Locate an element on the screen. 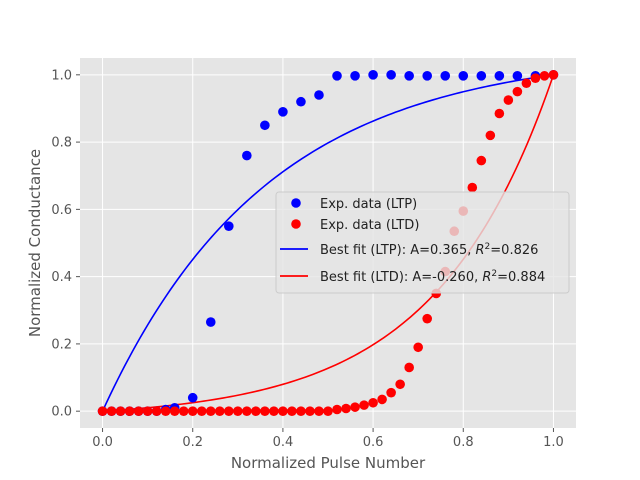 This screenshot has width=640, height=480. x-axis-label: Normalized Pulse Number is located at coordinates (328, 463).